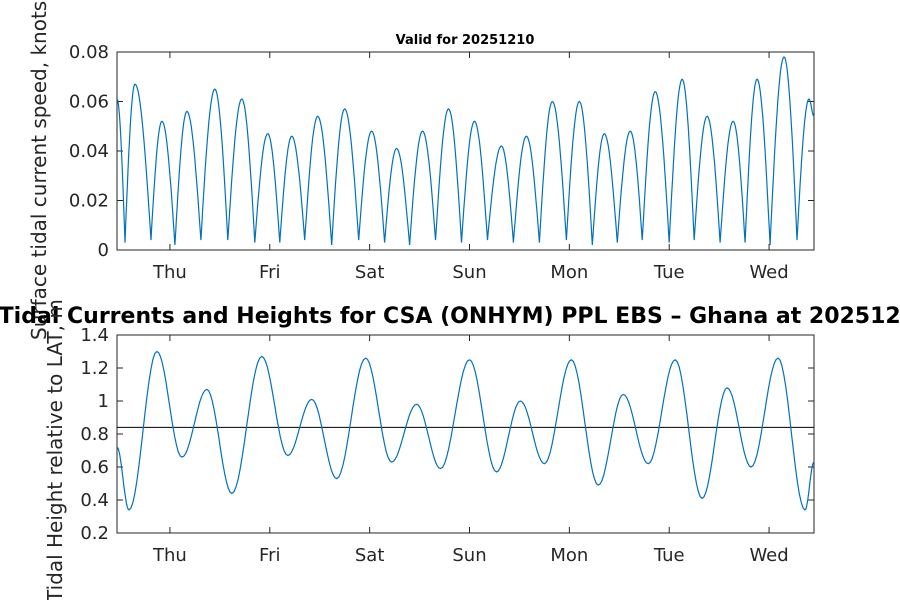 Image resolution: width=900 pixels, height=600 pixels. I want to click on y-tick-label: 0.8, so click(94, 434).